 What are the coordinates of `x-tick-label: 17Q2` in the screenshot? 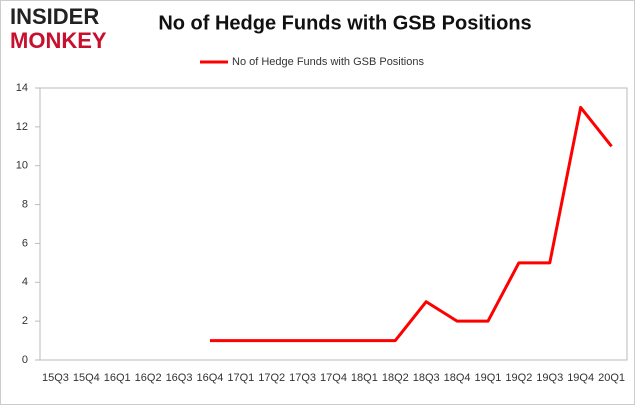 It's located at (271, 378).